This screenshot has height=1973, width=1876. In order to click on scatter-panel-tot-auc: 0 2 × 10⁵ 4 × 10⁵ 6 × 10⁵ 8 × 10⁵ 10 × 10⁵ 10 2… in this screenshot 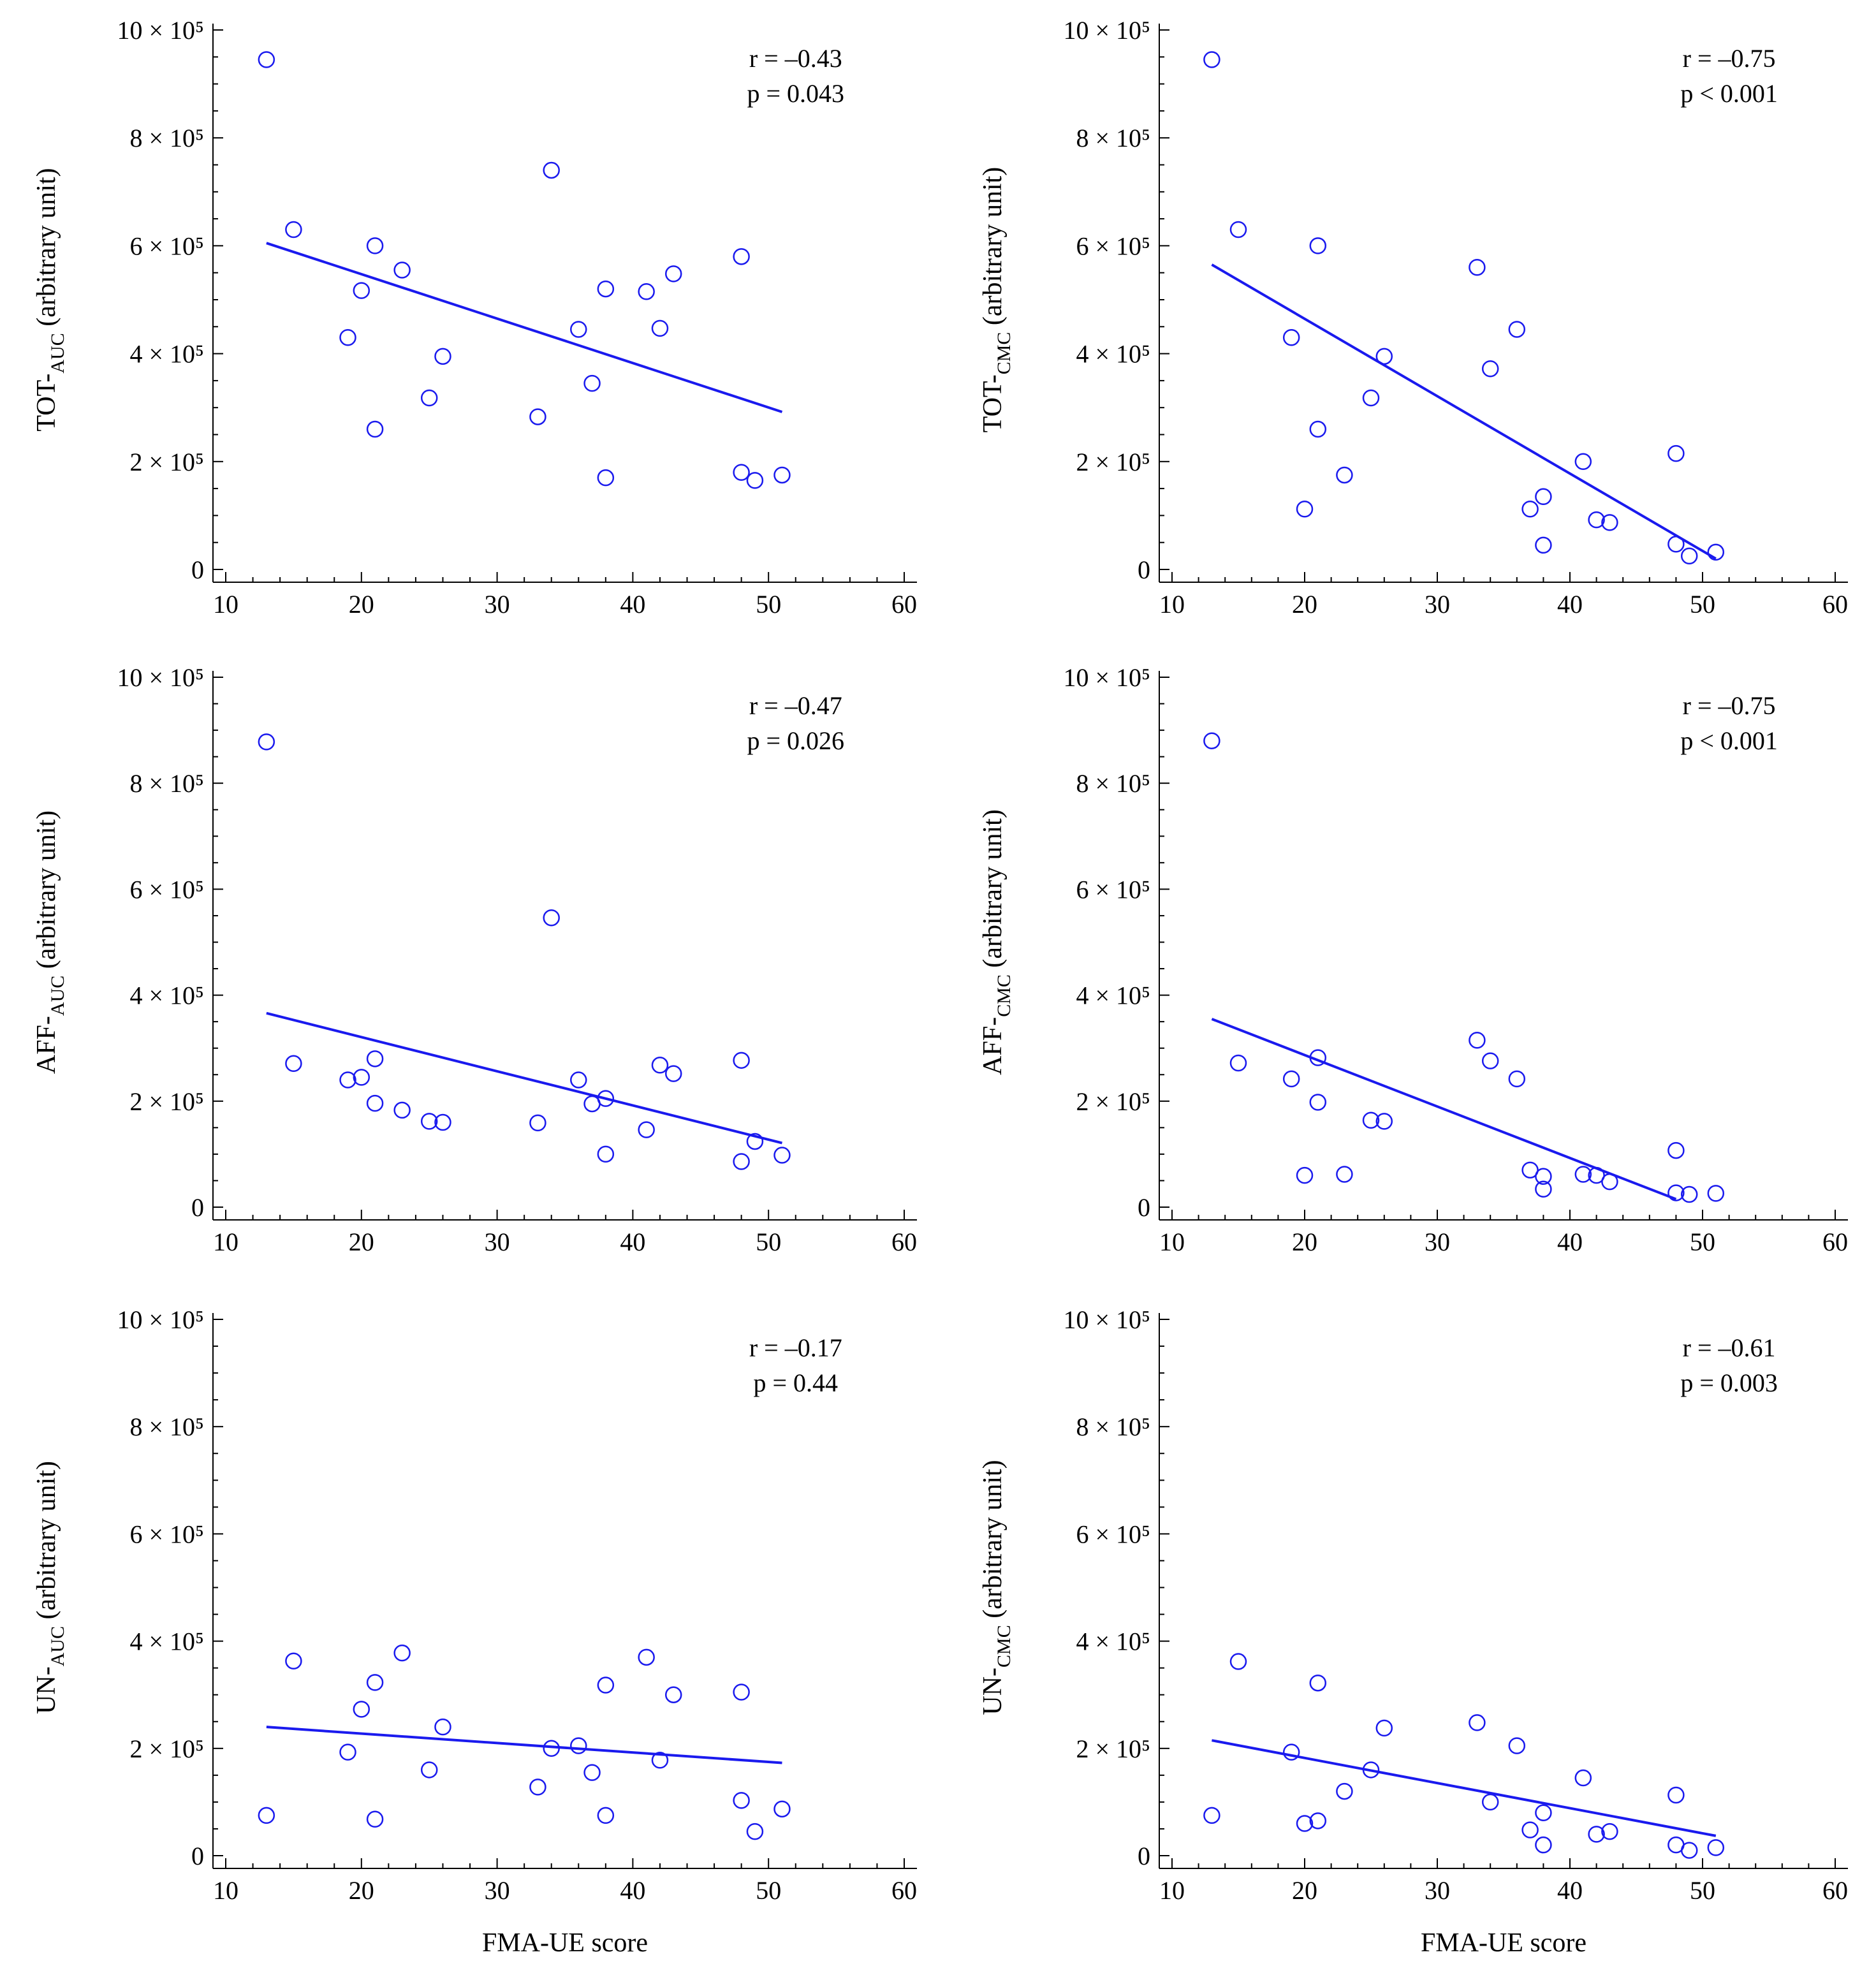, I will do `click(474, 317)`.